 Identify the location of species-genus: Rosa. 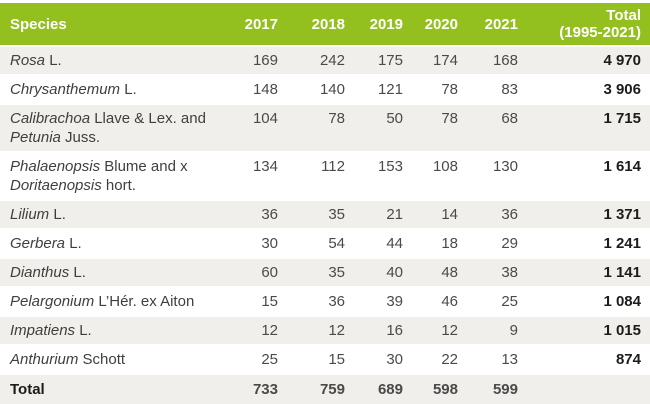
(28, 60).